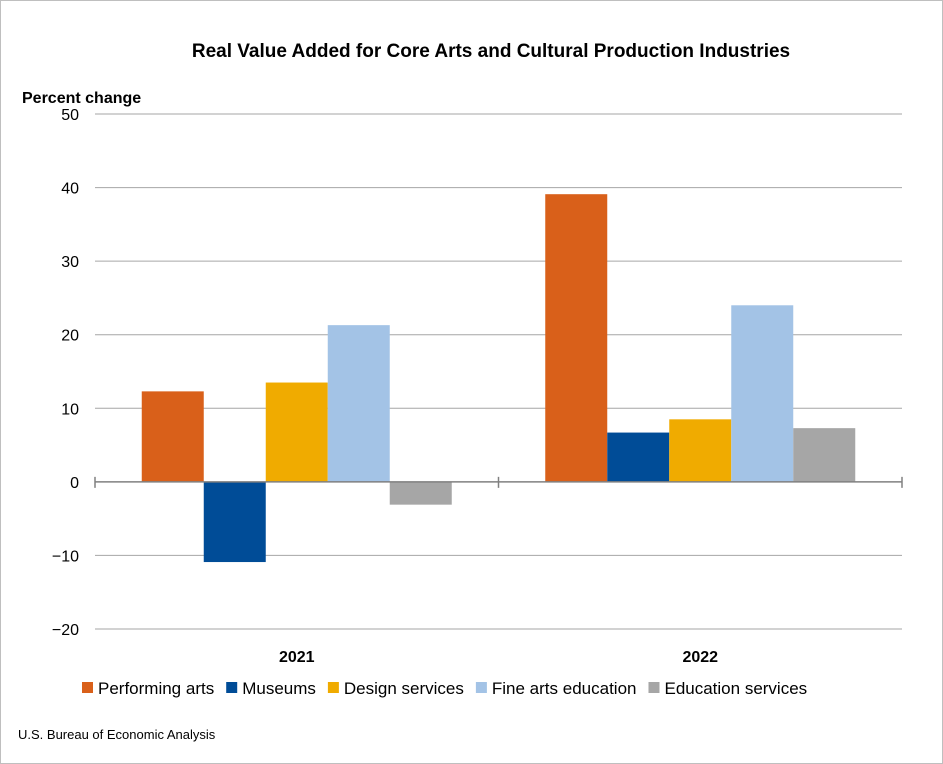 This screenshot has width=943, height=764. I want to click on source-note: U.S. Bureau of Economic Analysis, so click(117, 734).